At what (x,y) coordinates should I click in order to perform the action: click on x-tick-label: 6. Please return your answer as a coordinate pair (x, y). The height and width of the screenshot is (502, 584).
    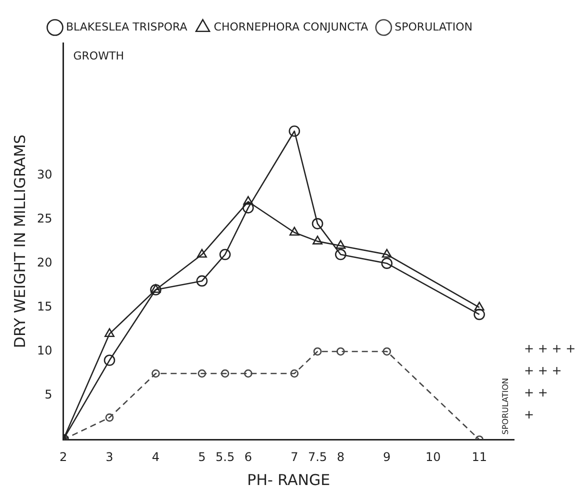
    Looking at the image, I should click on (248, 457).